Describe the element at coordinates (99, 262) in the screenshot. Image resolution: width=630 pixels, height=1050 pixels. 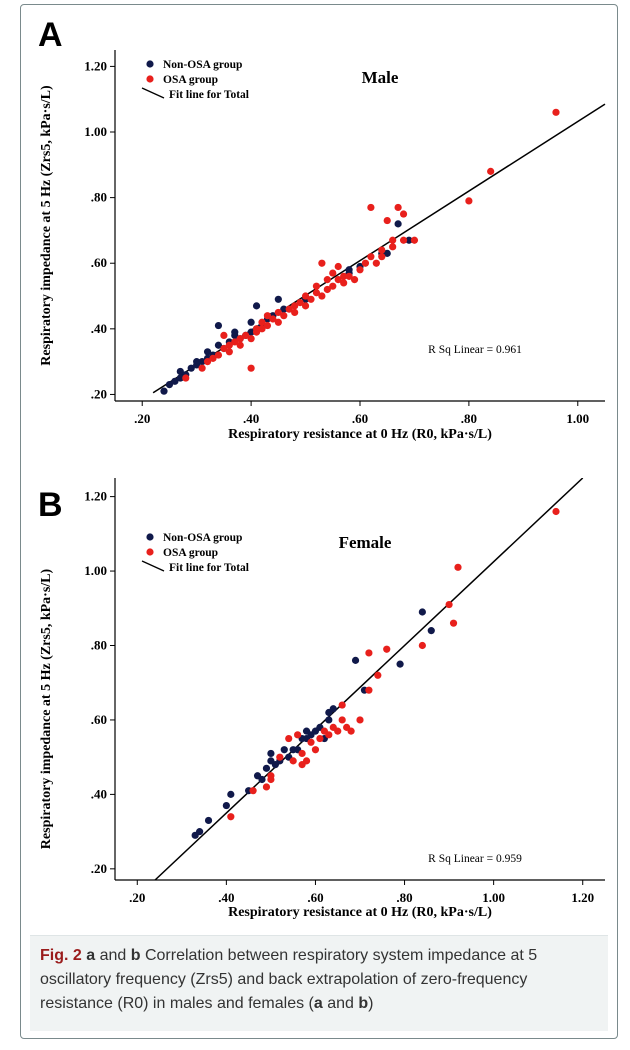
I see `y-tick-label: .60` at that location.